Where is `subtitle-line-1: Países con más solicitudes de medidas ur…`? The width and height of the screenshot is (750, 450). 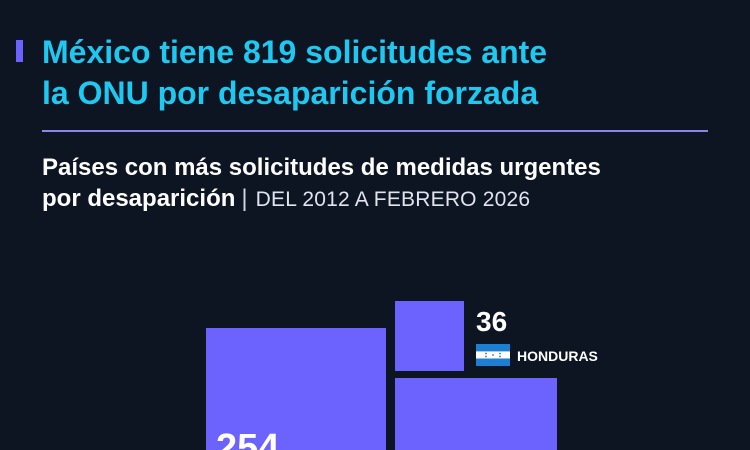
subtitle-line-1: Países con más solicitudes de medidas ur… is located at coordinates (321, 167).